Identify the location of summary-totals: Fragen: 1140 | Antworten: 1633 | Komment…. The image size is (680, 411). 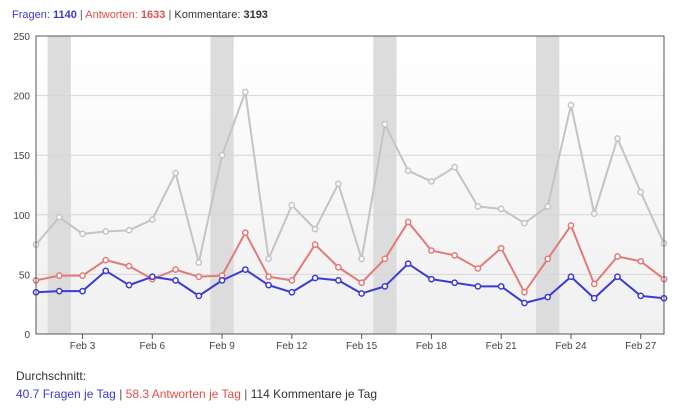
(140, 15).